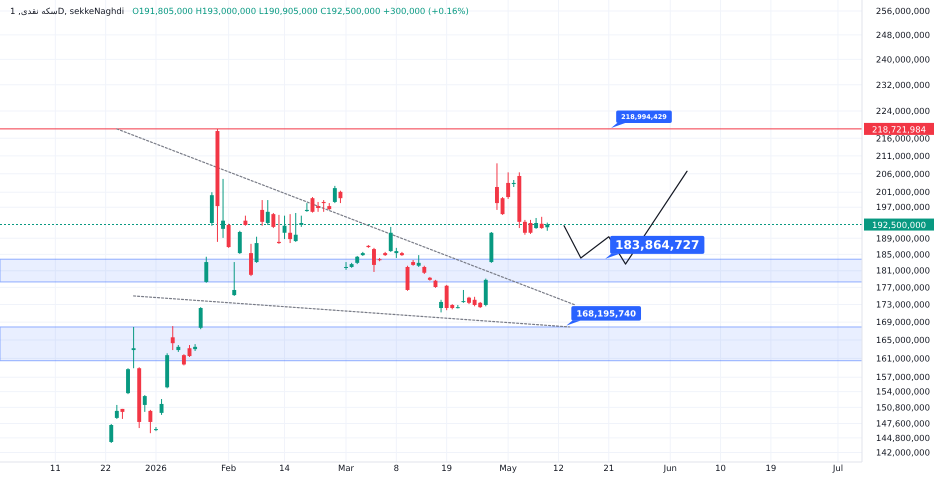 The width and height of the screenshot is (936, 492). Describe the element at coordinates (720, 469) in the screenshot. I see `x-tick-label: 10` at that location.